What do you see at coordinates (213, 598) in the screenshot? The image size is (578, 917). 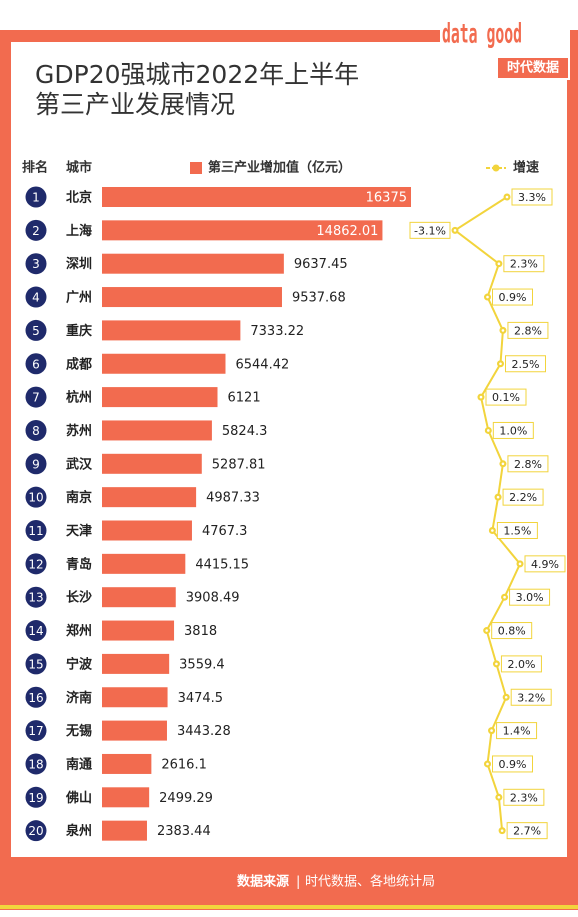 I see `value-label: 3908.49` at bounding box center [213, 598].